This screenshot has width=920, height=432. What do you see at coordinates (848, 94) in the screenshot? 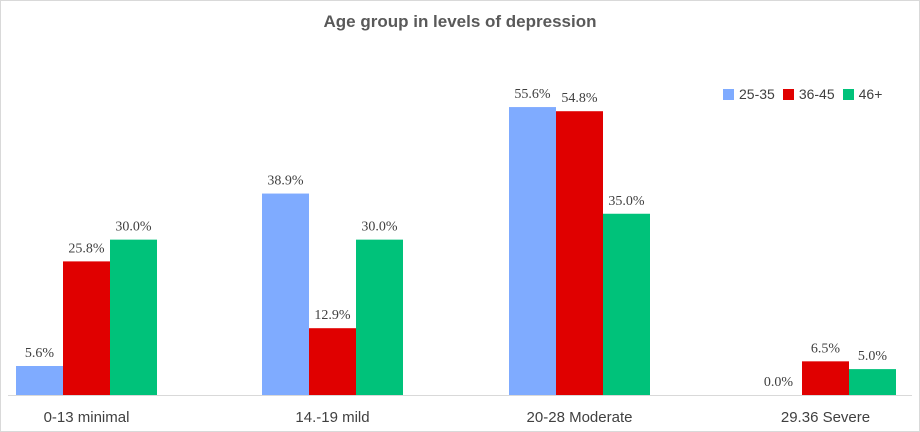
I see `legend-swatch-46-plus` at bounding box center [848, 94].